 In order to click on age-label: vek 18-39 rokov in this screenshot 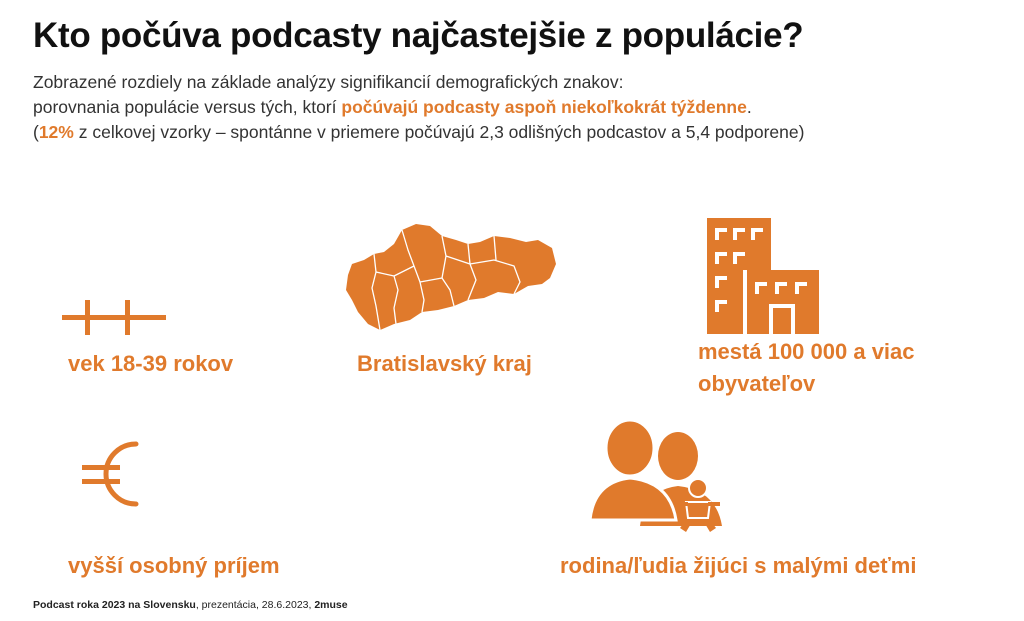, I will do `click(151, 363)`.